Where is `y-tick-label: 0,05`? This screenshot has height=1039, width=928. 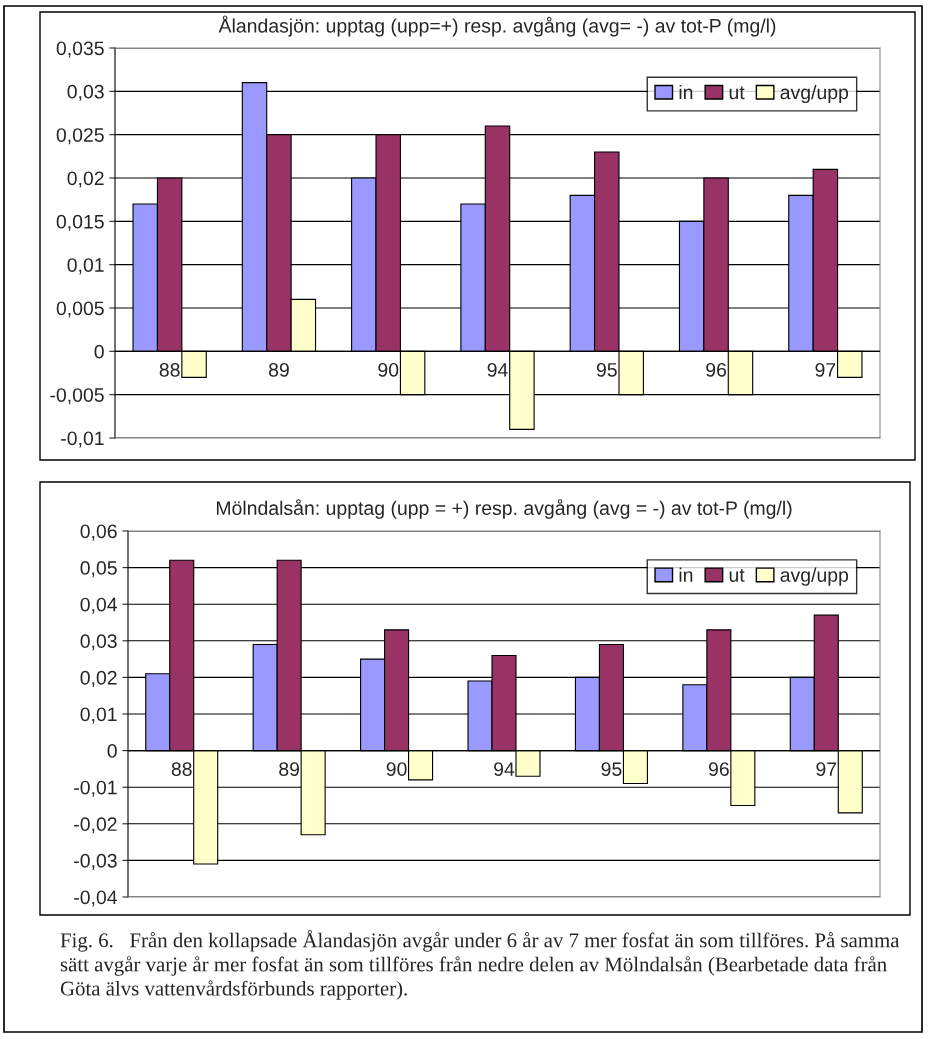 y-tick-label: 0,05 is located at coordinates (98, 569).